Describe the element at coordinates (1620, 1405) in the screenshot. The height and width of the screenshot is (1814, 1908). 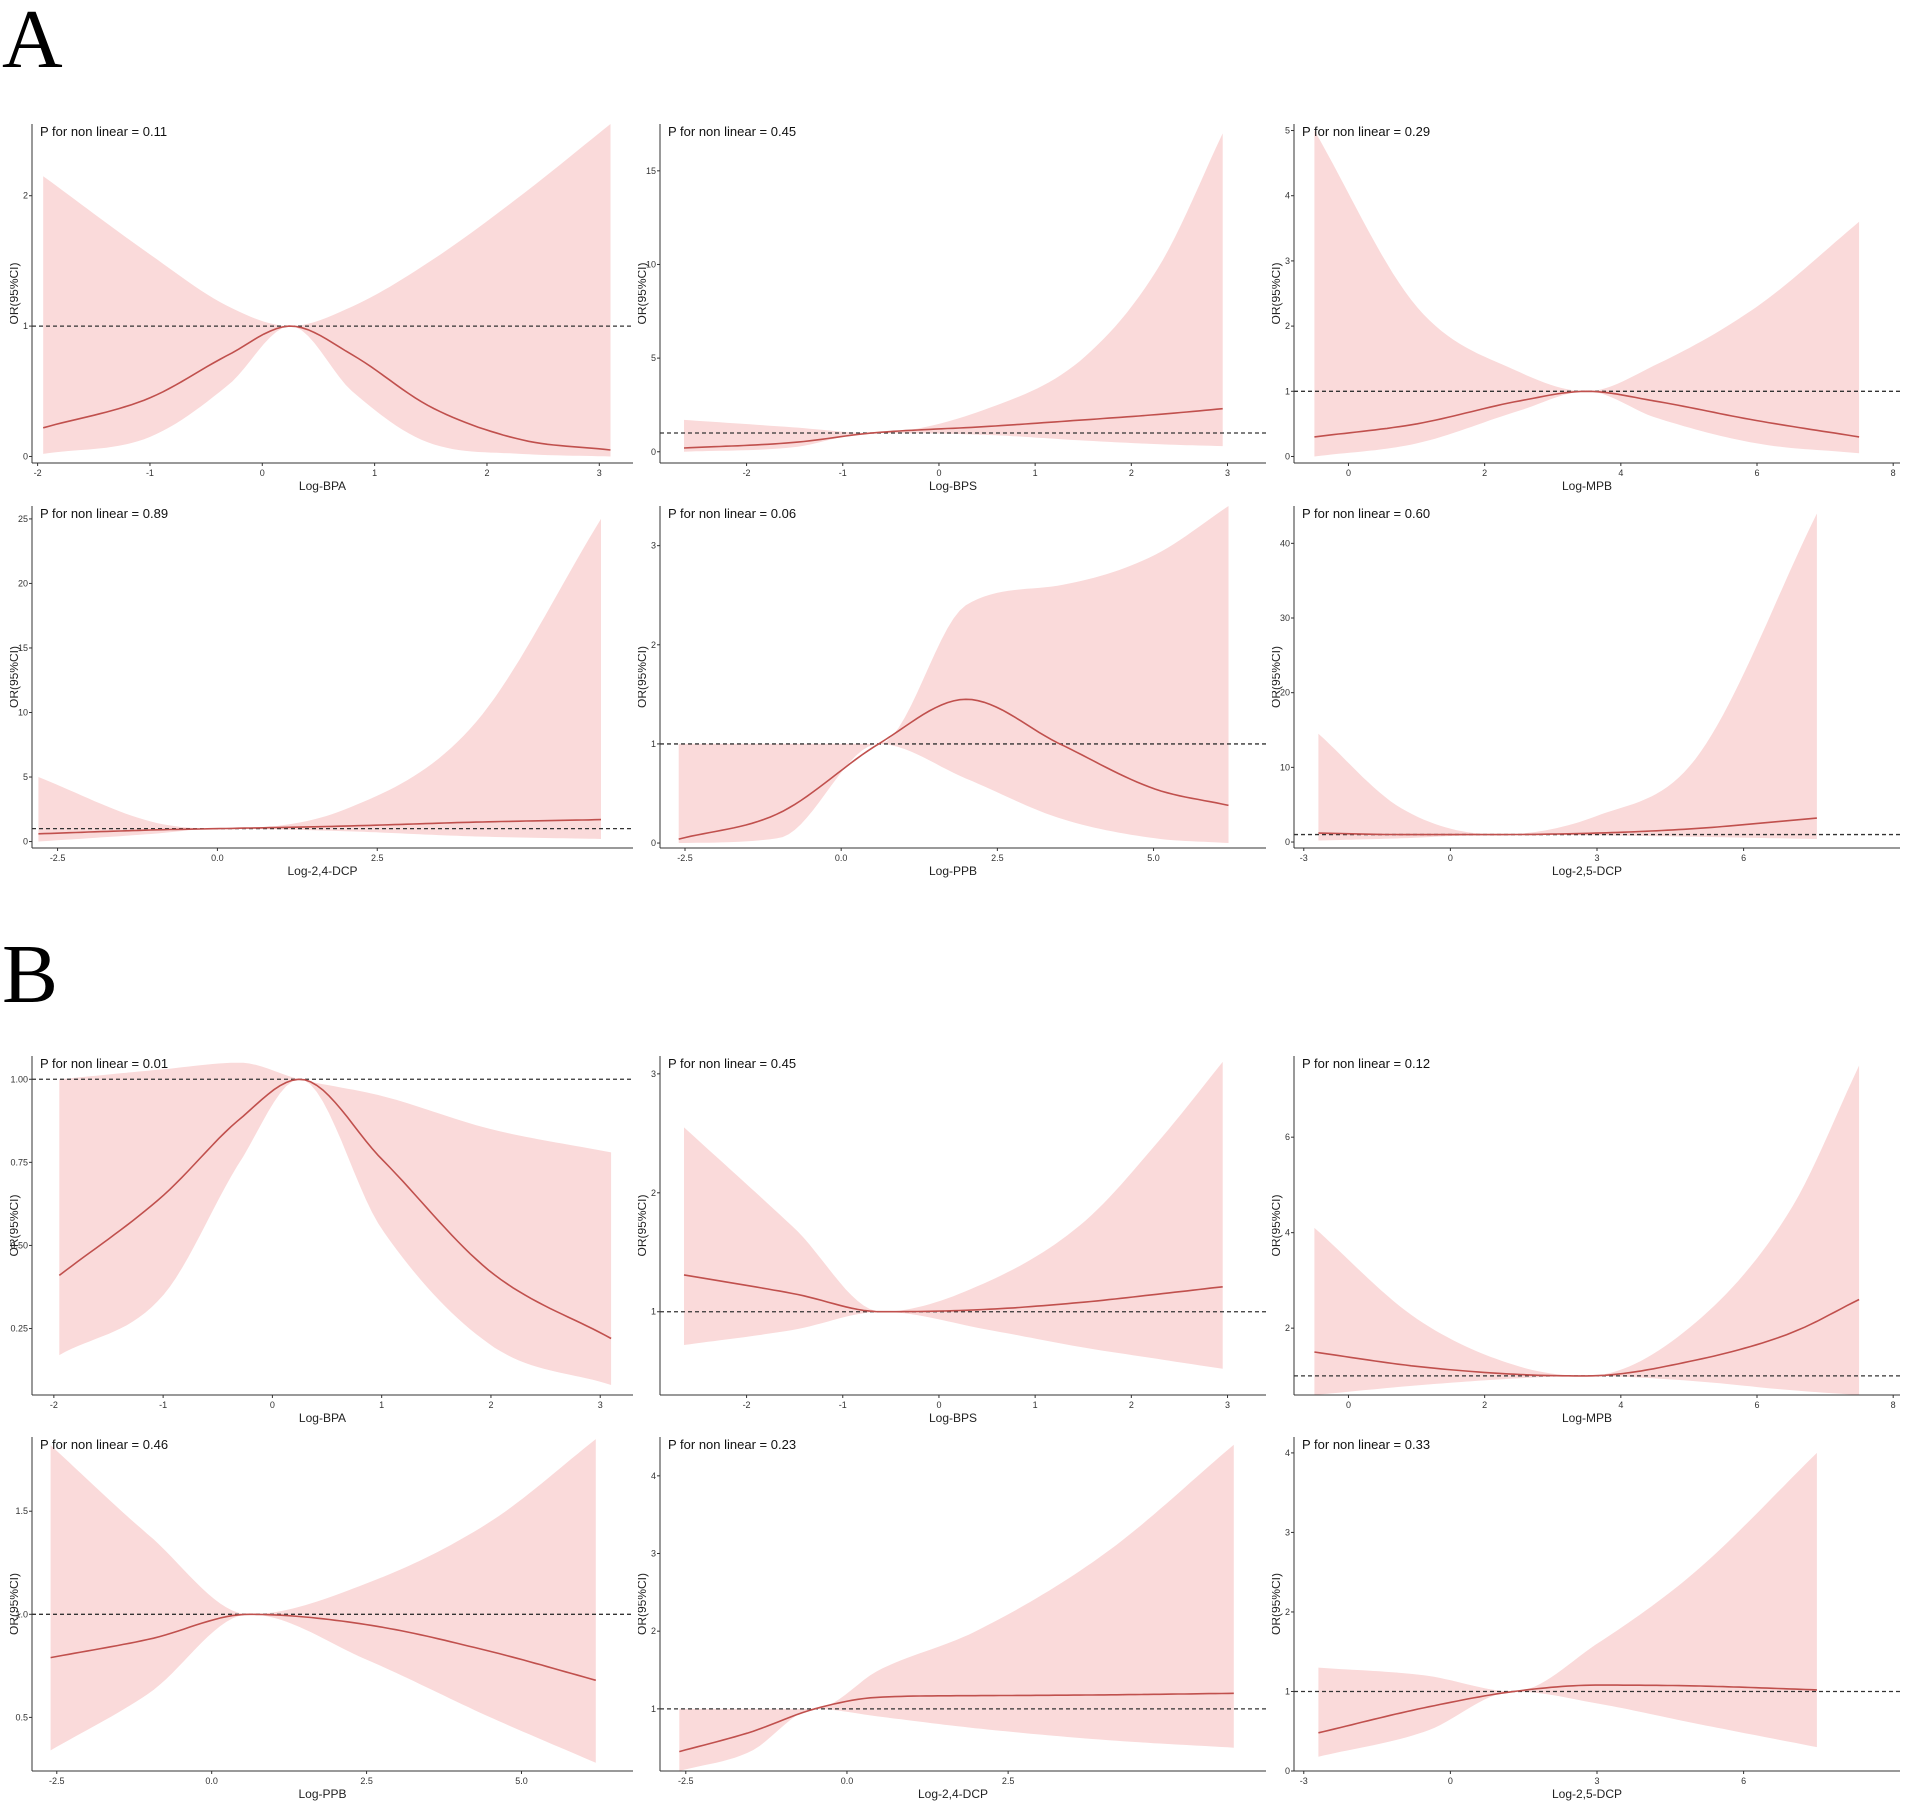
I see `x-tick-label: 4` at that location.